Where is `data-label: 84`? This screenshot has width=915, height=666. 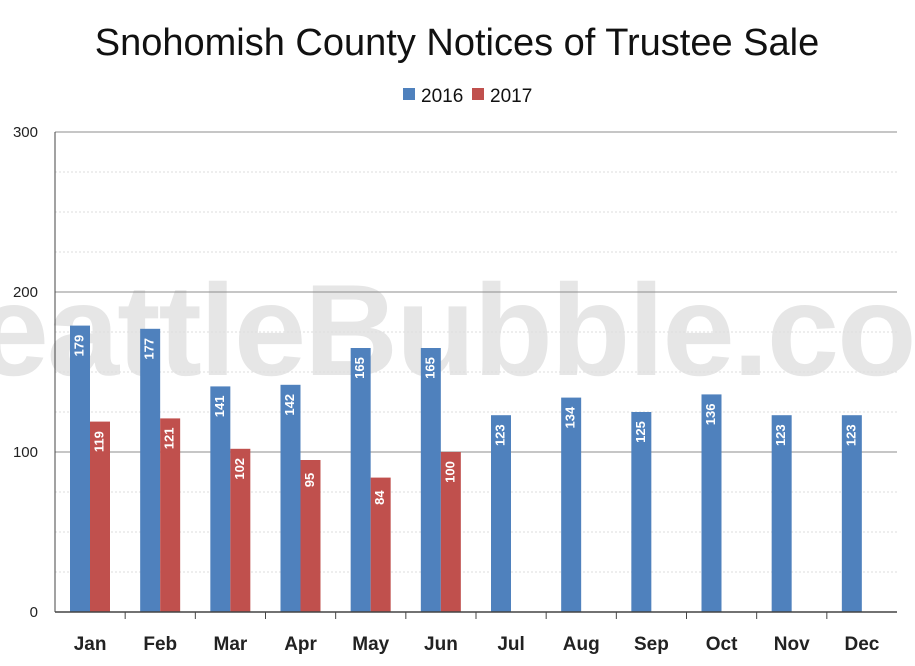
data-label: 84 is located at coordinates (379, 497).